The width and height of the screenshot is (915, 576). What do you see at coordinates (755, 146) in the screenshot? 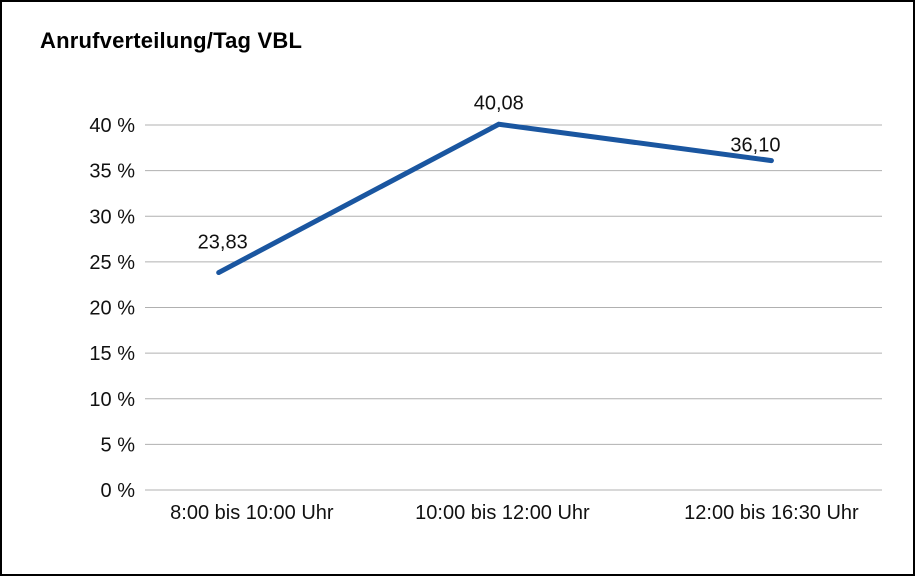
I see `data-point-label: 36,10` at bounding box center [755, 146].